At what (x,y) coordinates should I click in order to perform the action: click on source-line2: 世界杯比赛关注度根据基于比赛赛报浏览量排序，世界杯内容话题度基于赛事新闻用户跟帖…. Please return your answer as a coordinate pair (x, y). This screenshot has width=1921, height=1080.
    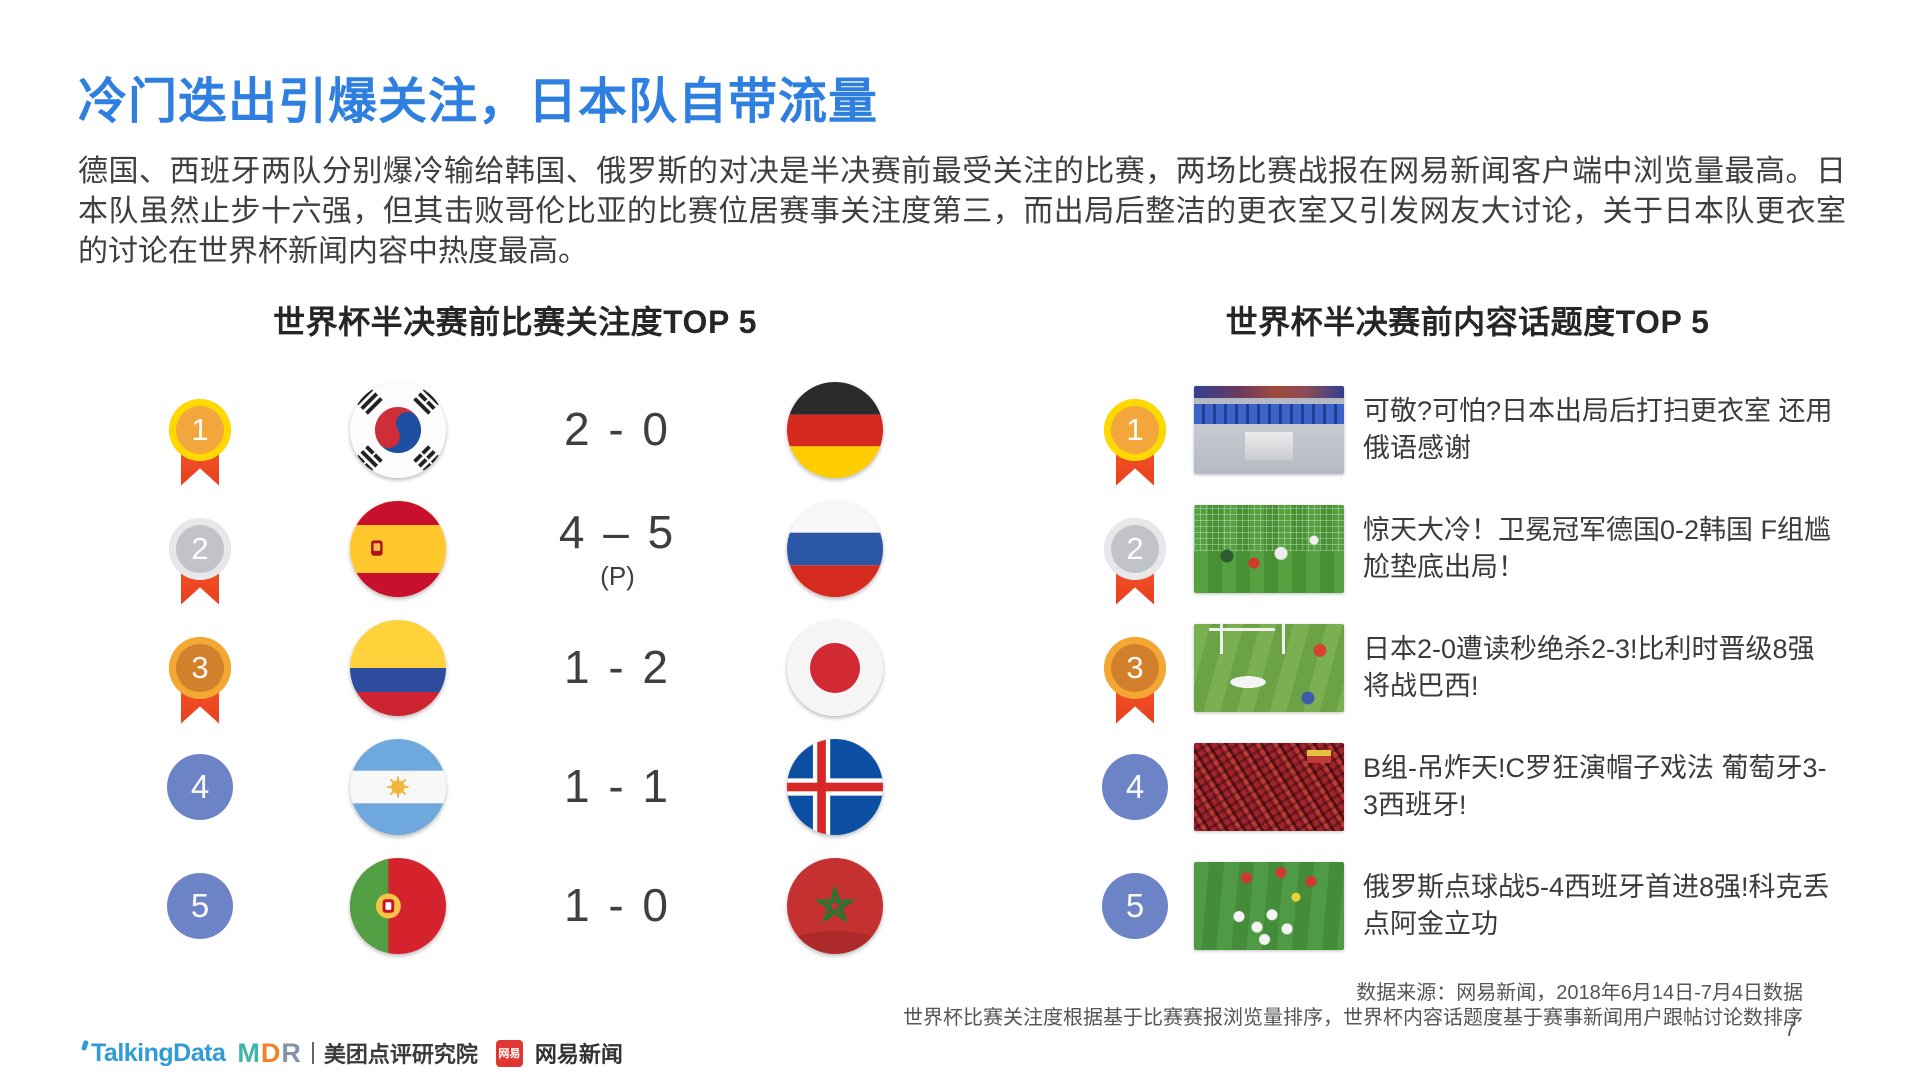
    Looking at the image, I should click on (1353, 1018).